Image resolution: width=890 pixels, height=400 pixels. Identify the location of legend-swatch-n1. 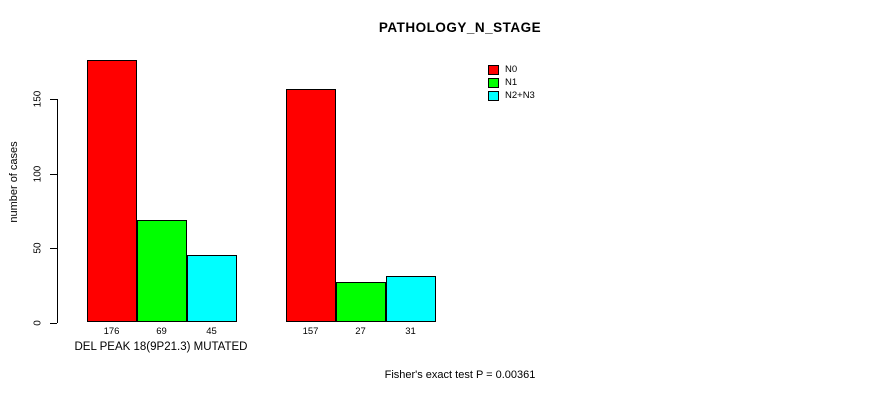
(493, 82).